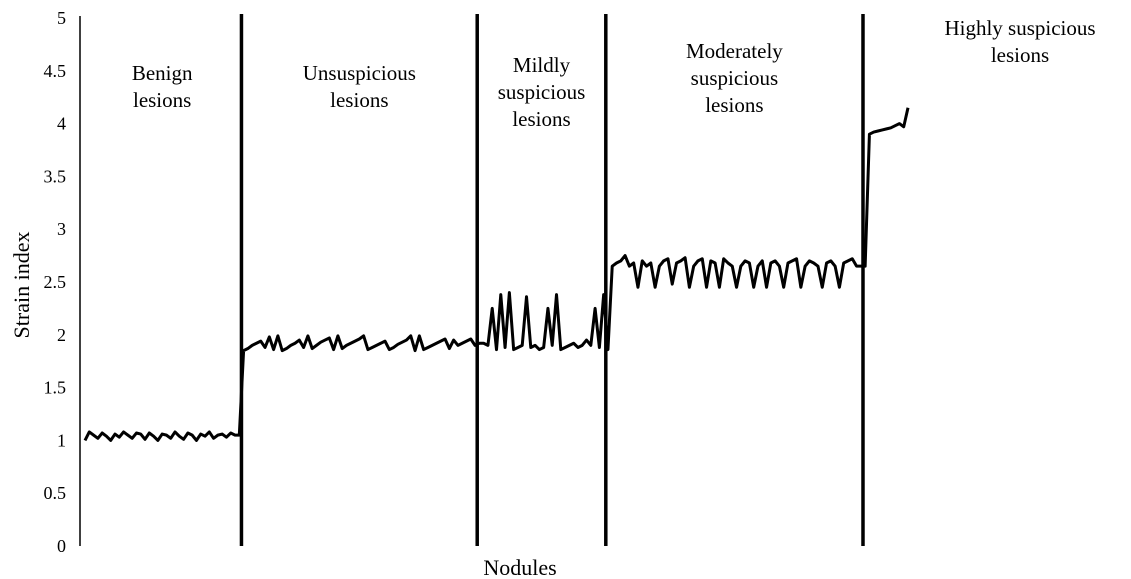  Describe the element at coordinates (61, 440) in the screenshot. I see `y-tick-label: 1` at that location.